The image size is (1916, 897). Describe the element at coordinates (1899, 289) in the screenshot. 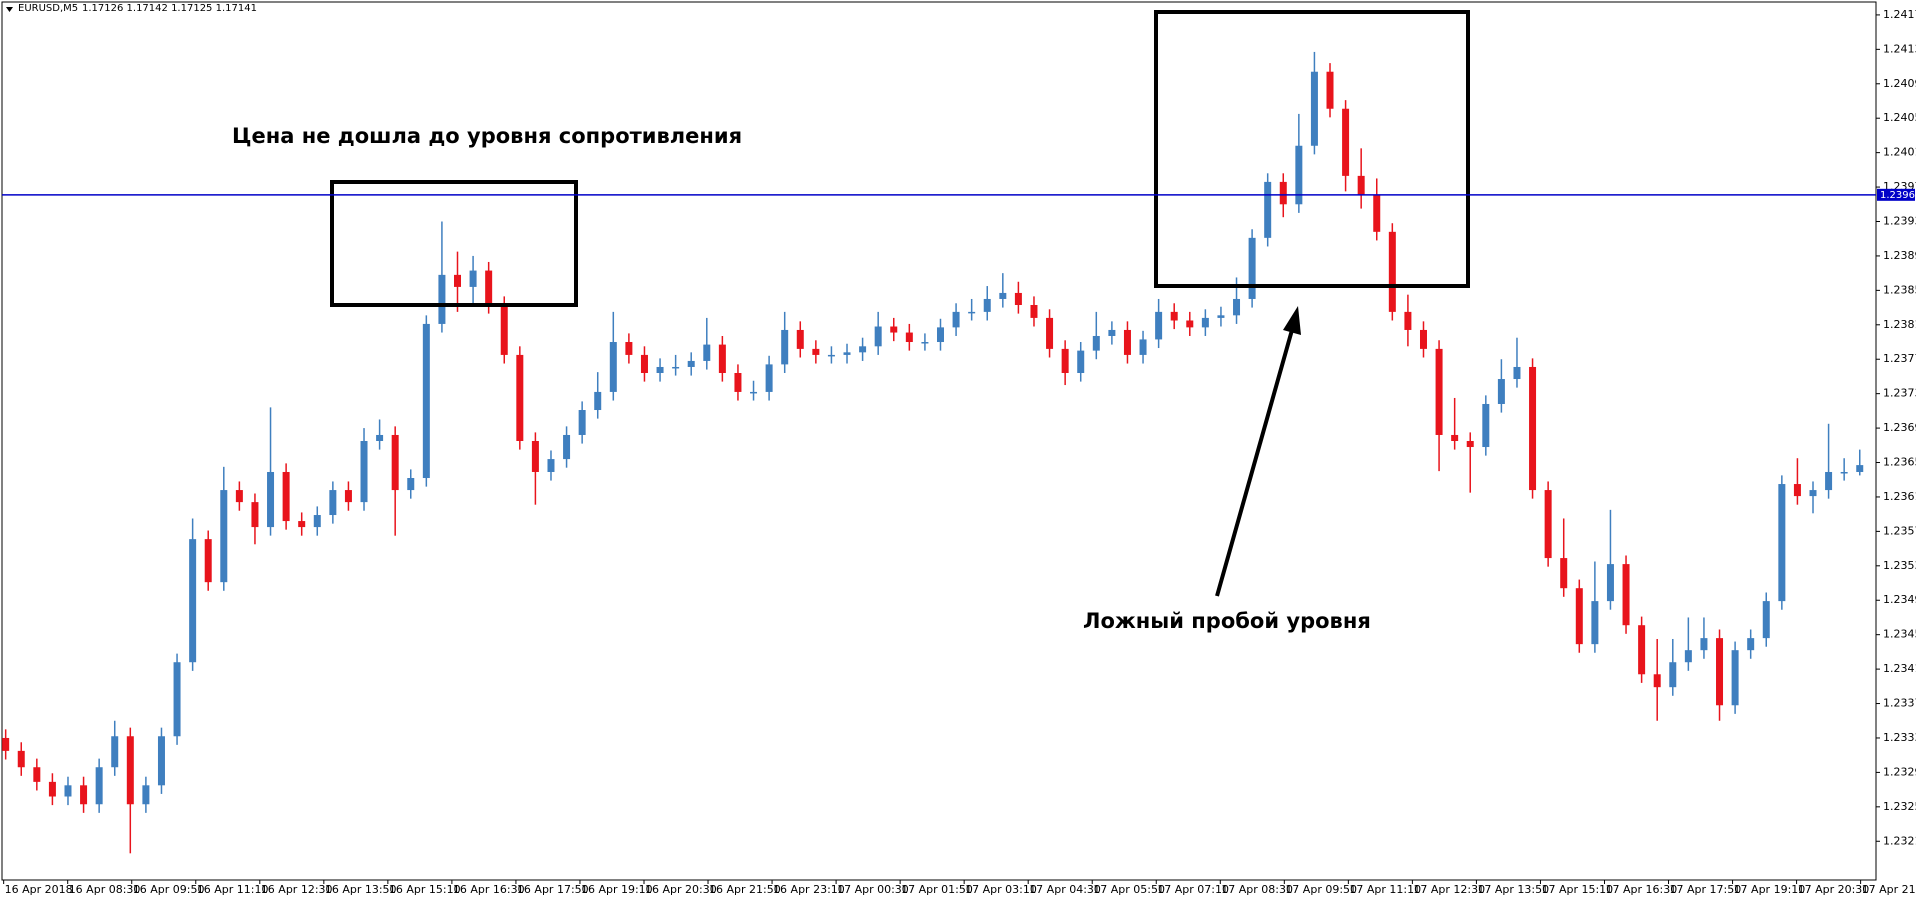

I see `y-tick-label: 1.23855` at that location.